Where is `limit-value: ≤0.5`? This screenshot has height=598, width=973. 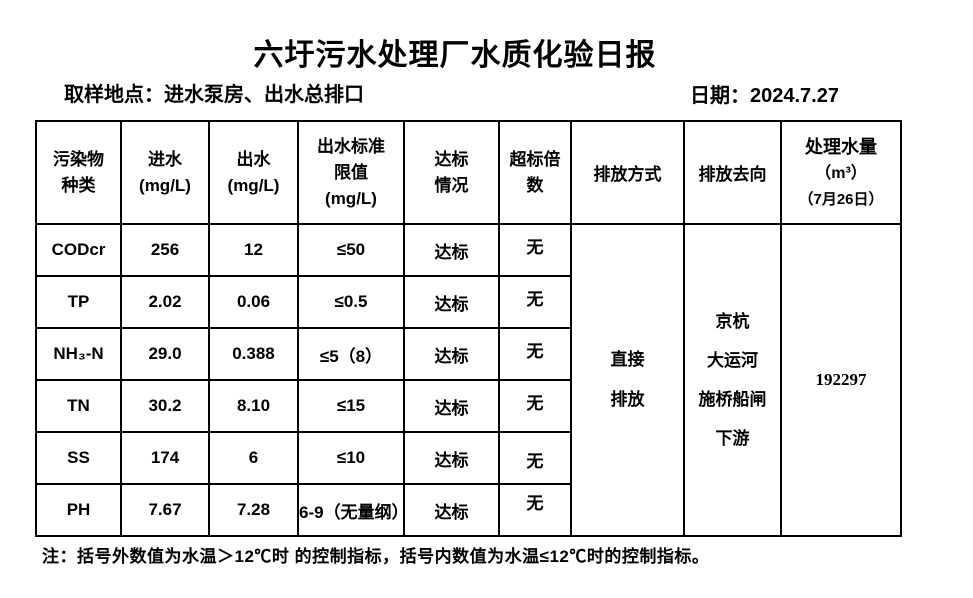 limit-value: ≤0.5 is located at coordinates (351, 302).